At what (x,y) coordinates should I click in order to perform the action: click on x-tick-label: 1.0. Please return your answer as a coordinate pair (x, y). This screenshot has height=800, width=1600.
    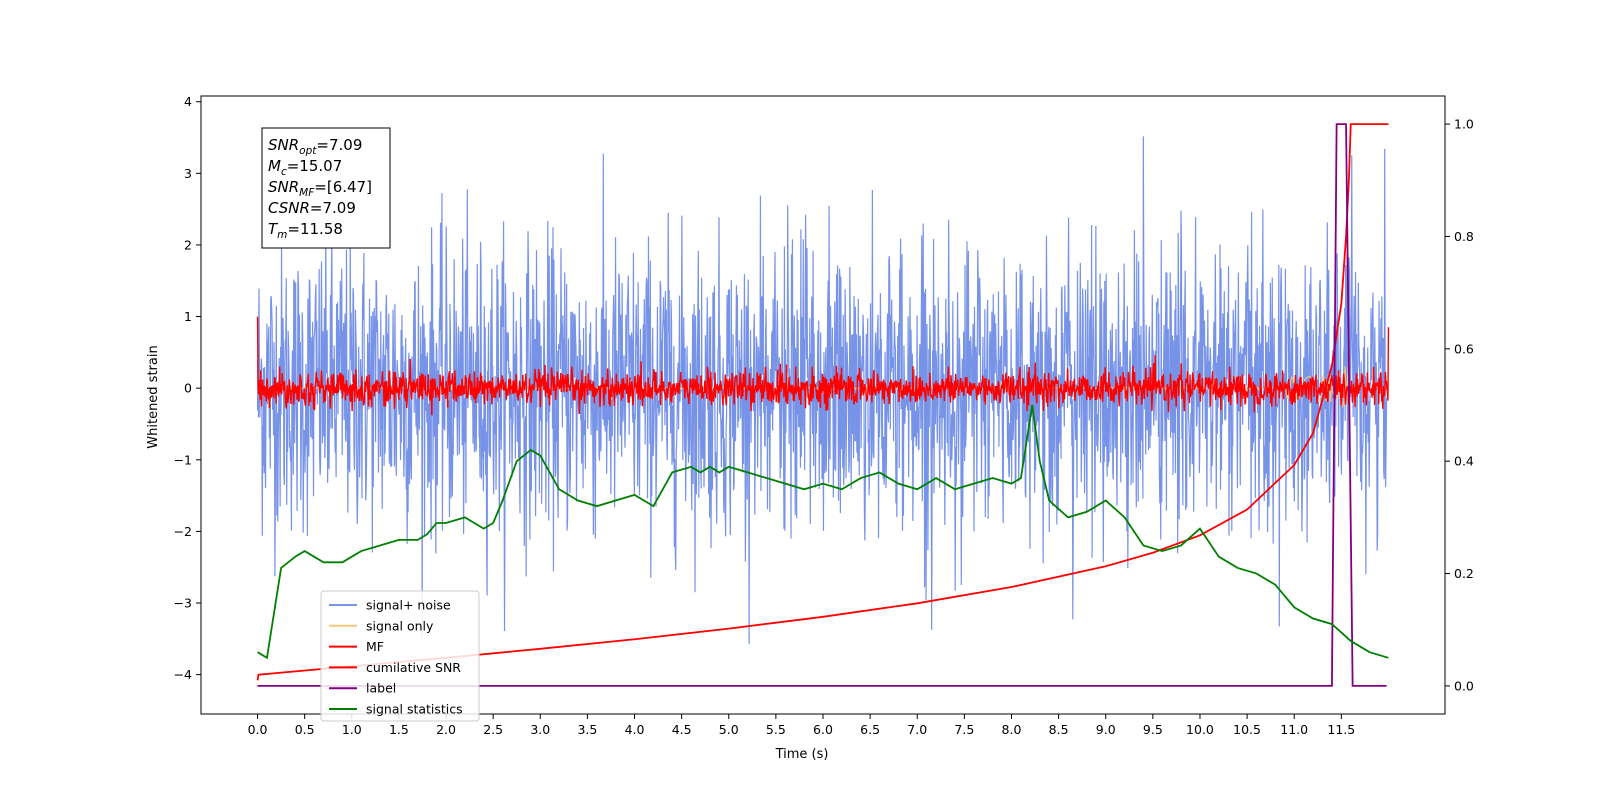
    Looking at the image, I should click on (352, 729).